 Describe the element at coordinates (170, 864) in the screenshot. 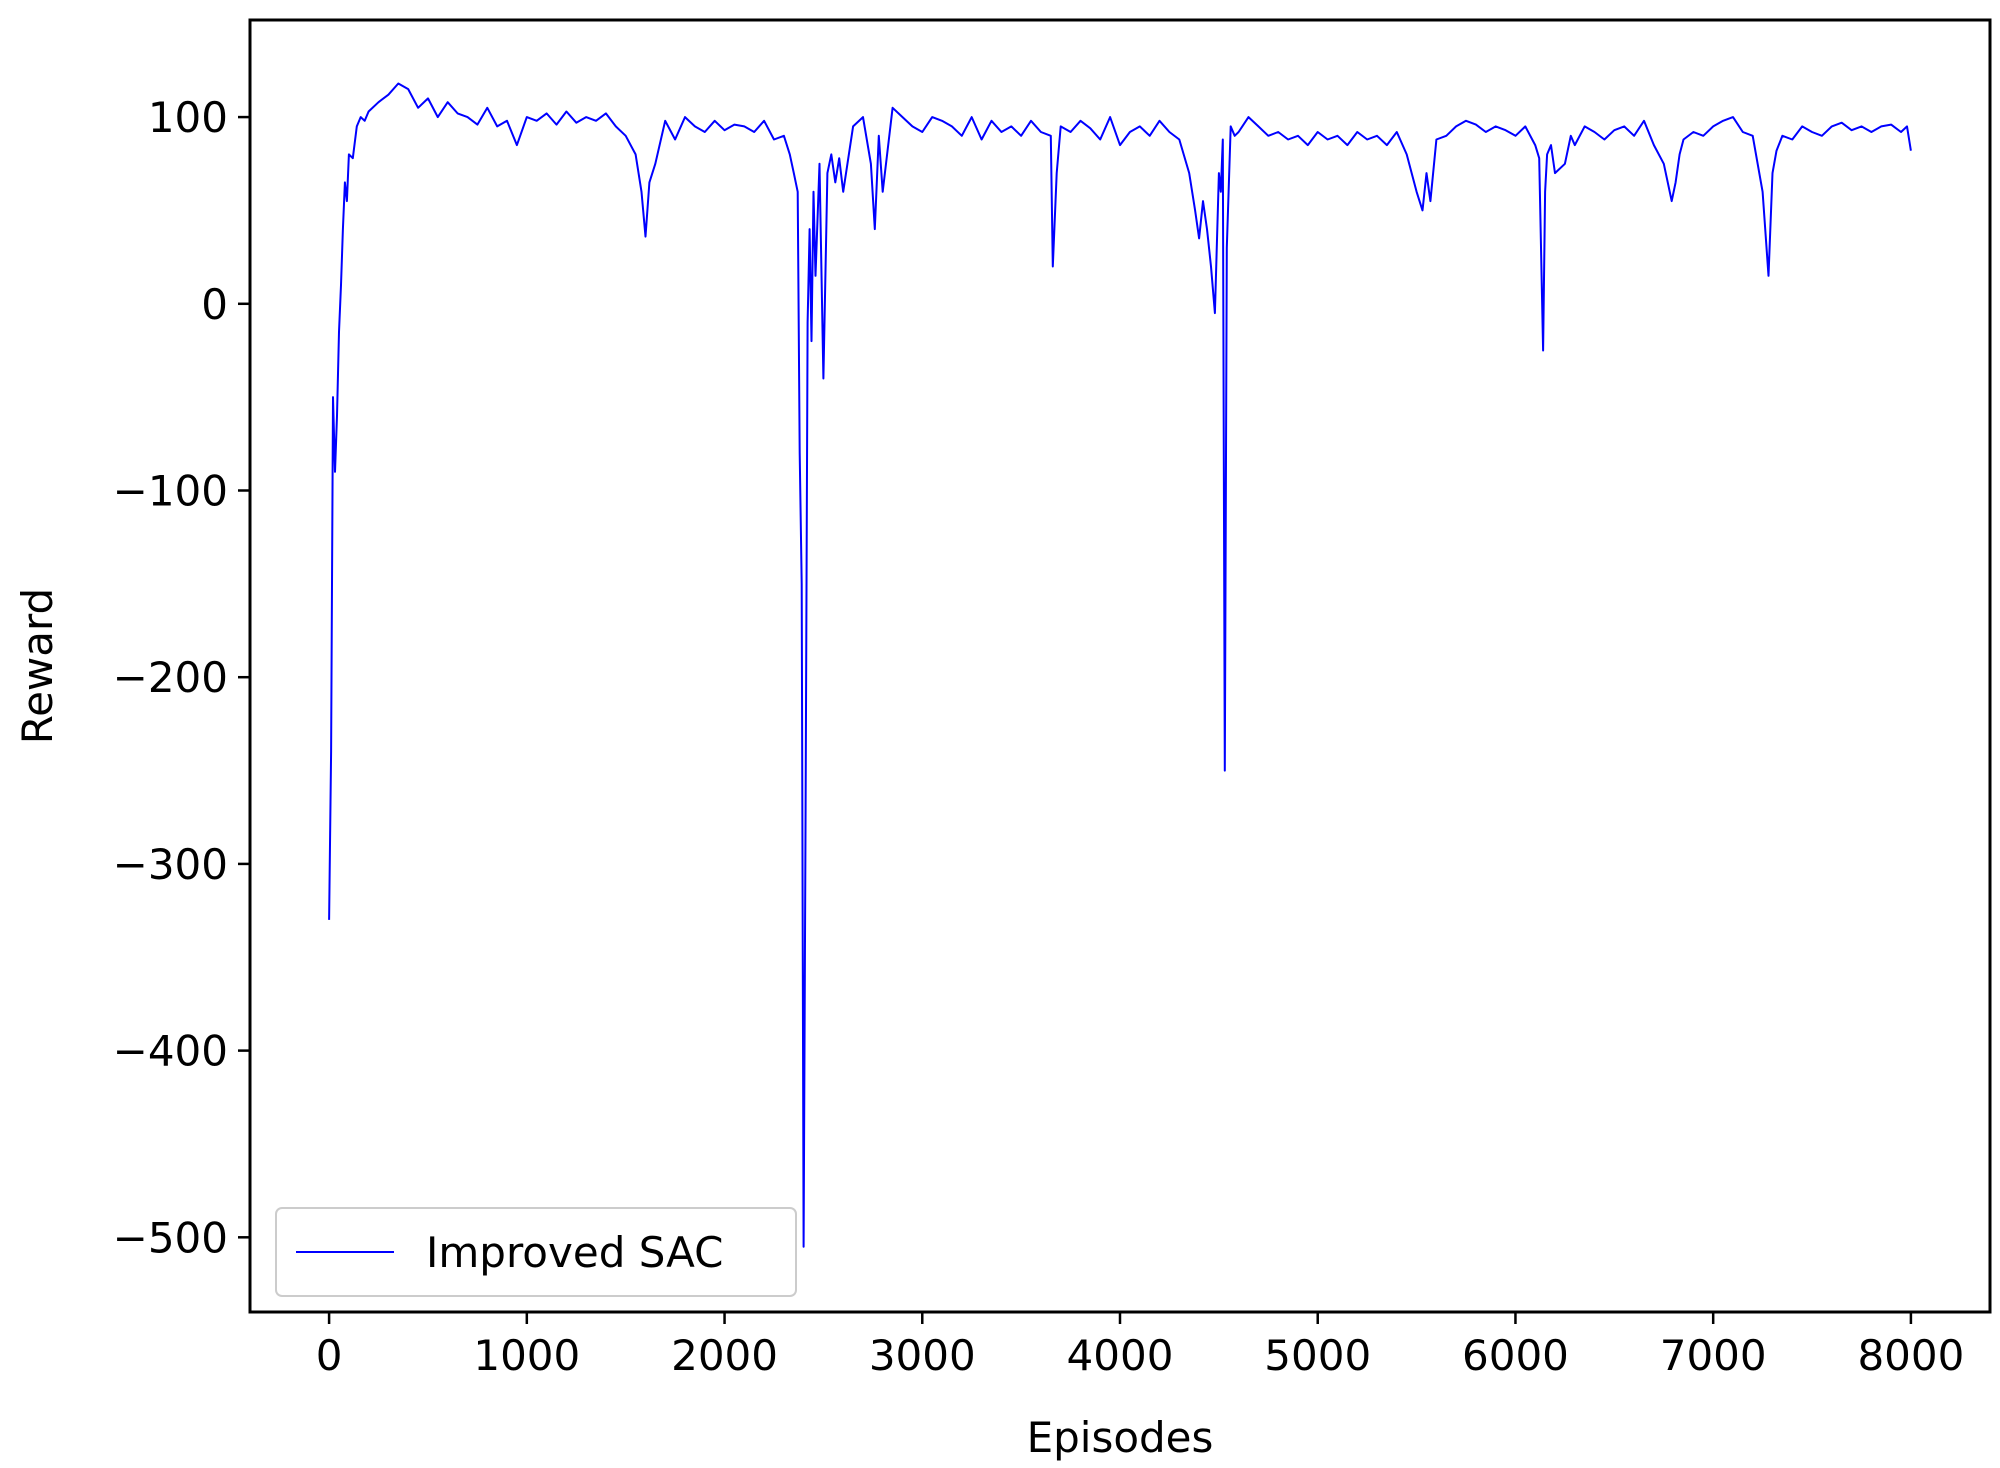

I see `y-tick-label: −300` at that location.